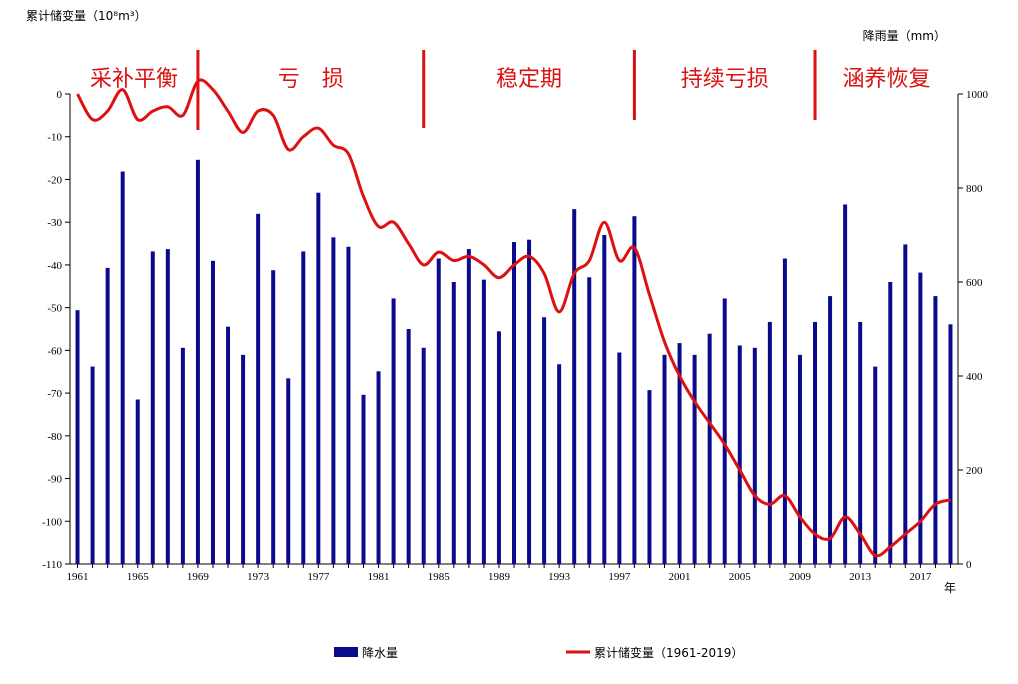 The width and height of the screenshot is (1018, 684). Describe the element at coordinates (619, 577) in the screenshot. I see `x-tick-label: 1997` at that location.